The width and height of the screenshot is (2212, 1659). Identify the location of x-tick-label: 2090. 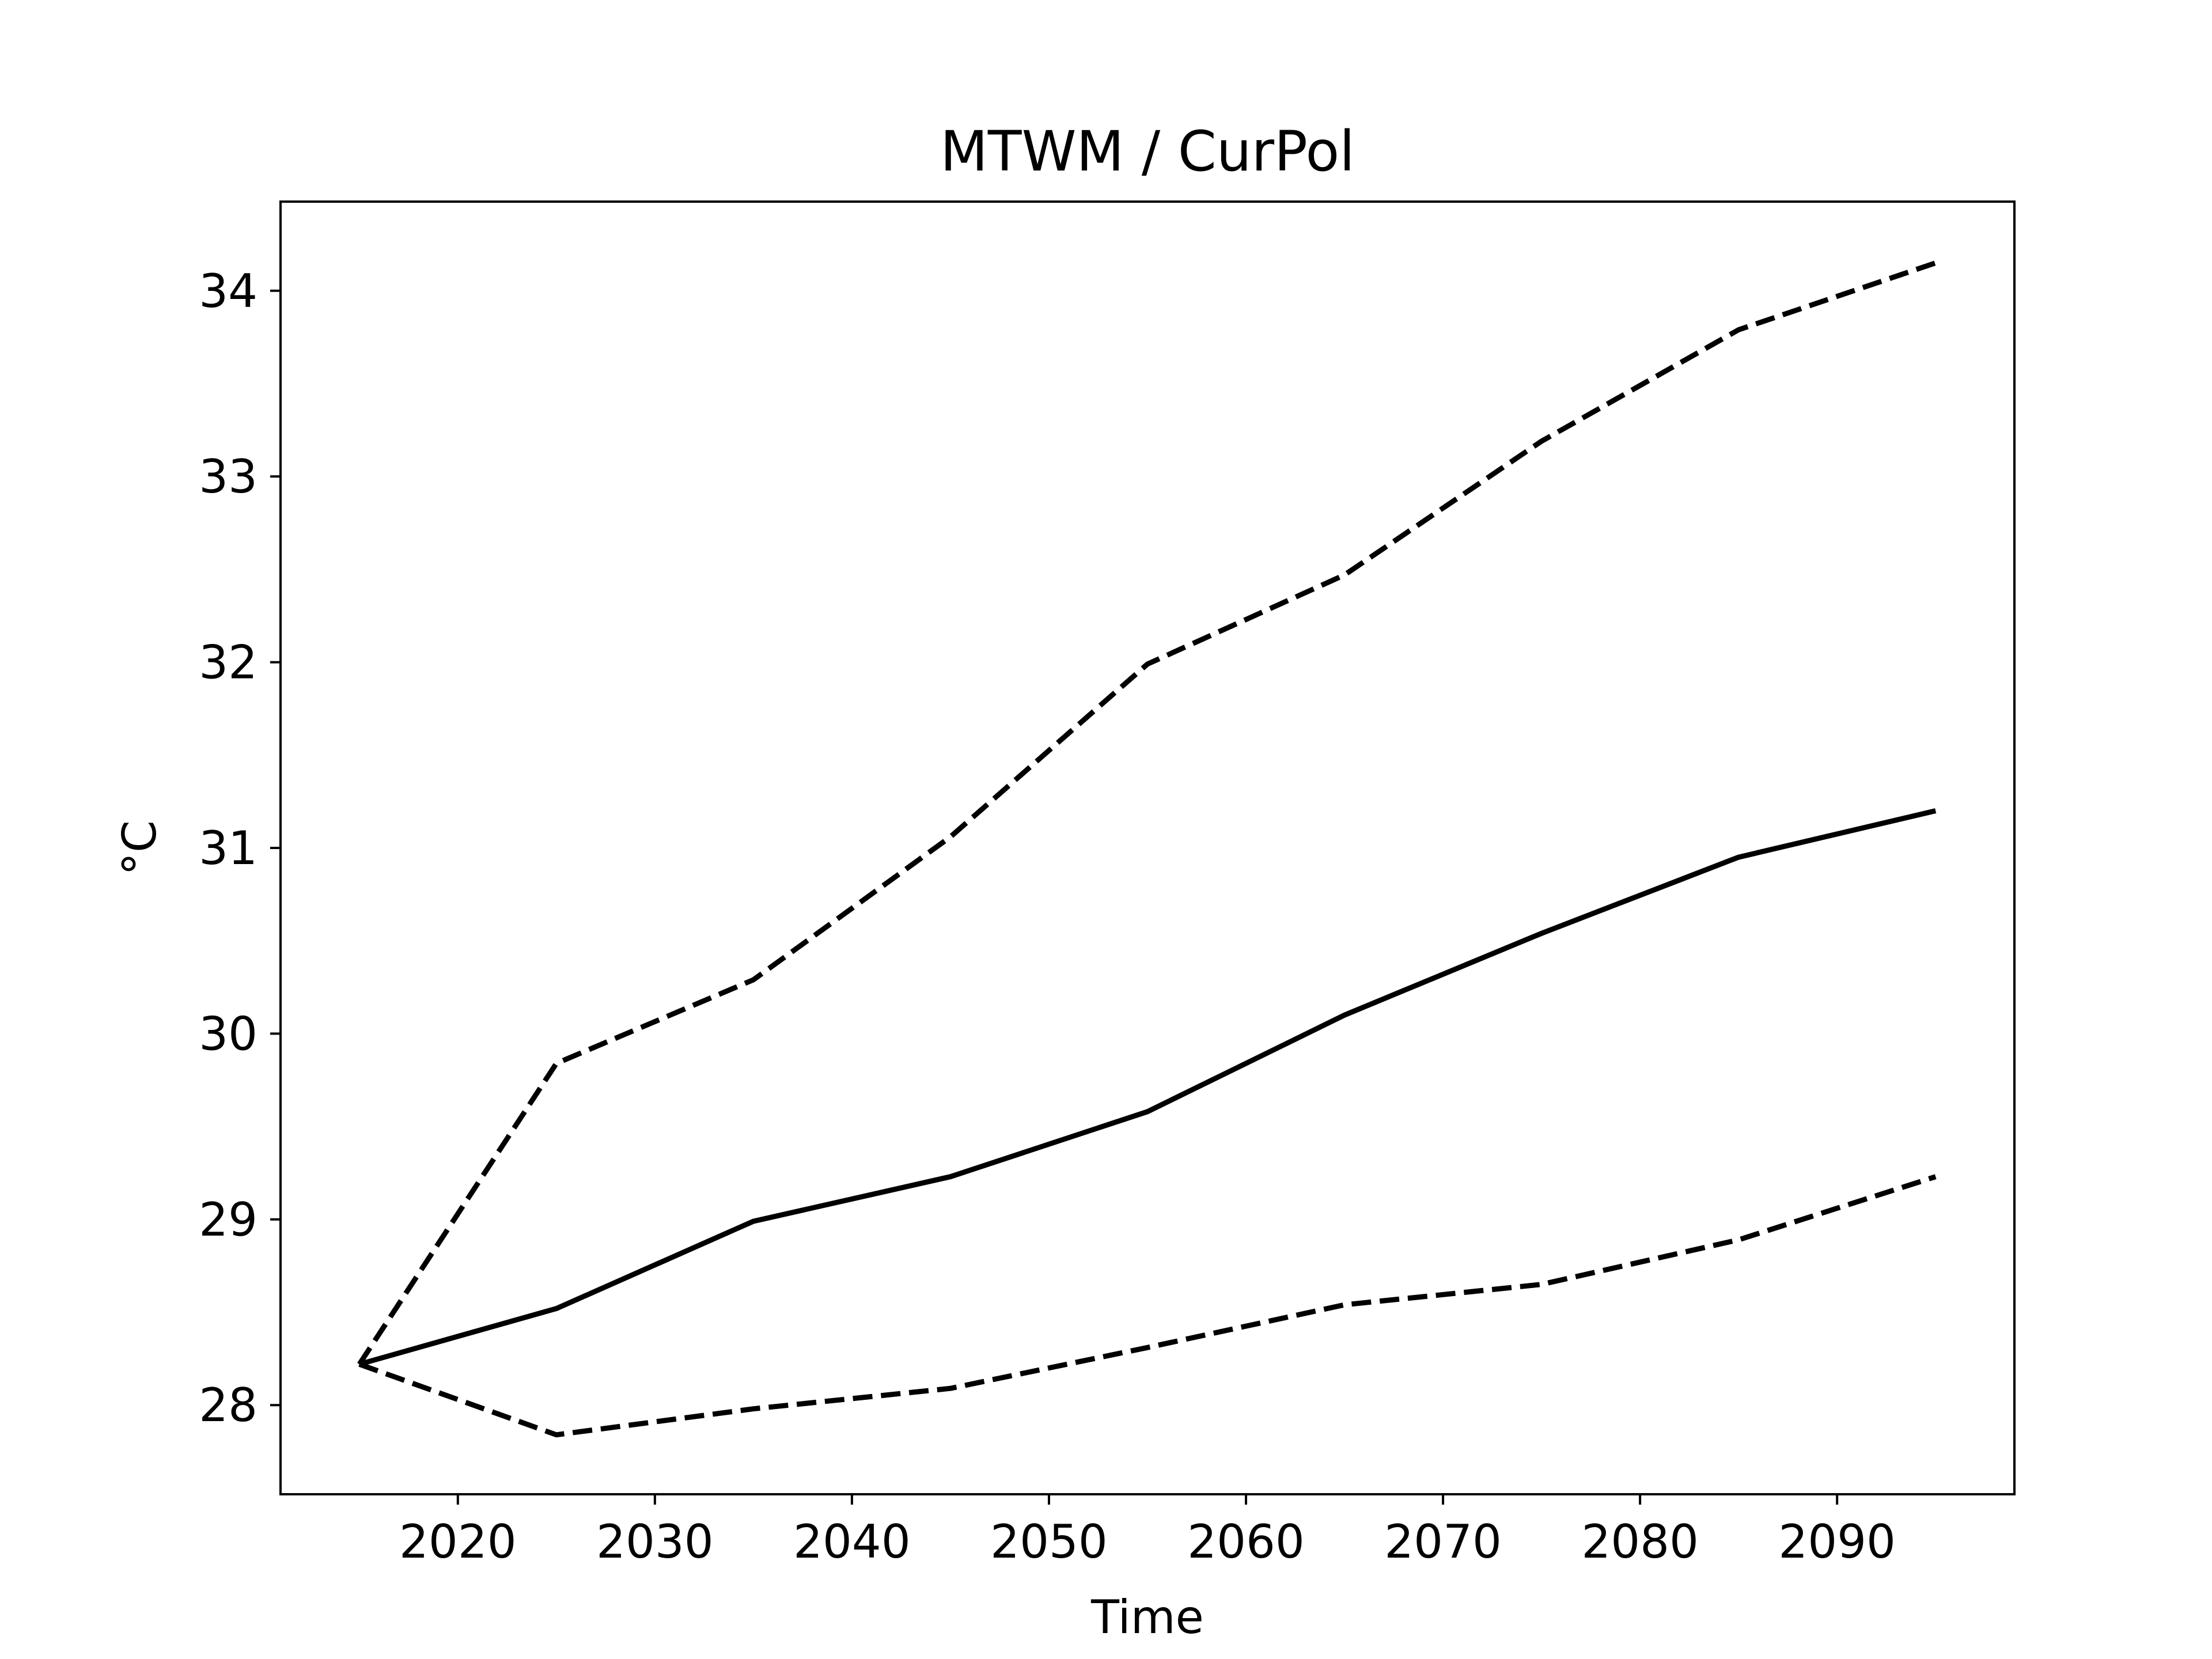
(1837, 1542).